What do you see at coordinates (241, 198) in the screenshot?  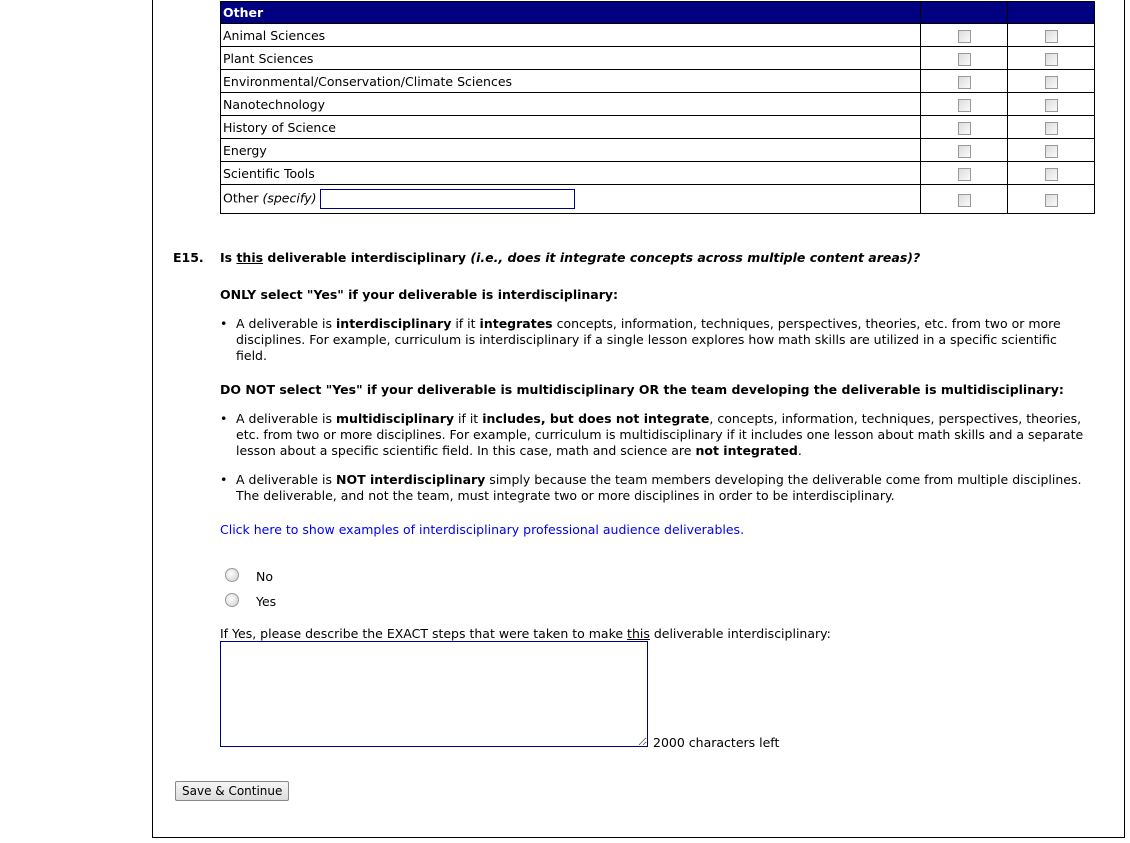 I see `other-label: Other` at bounding box center [241, 198].